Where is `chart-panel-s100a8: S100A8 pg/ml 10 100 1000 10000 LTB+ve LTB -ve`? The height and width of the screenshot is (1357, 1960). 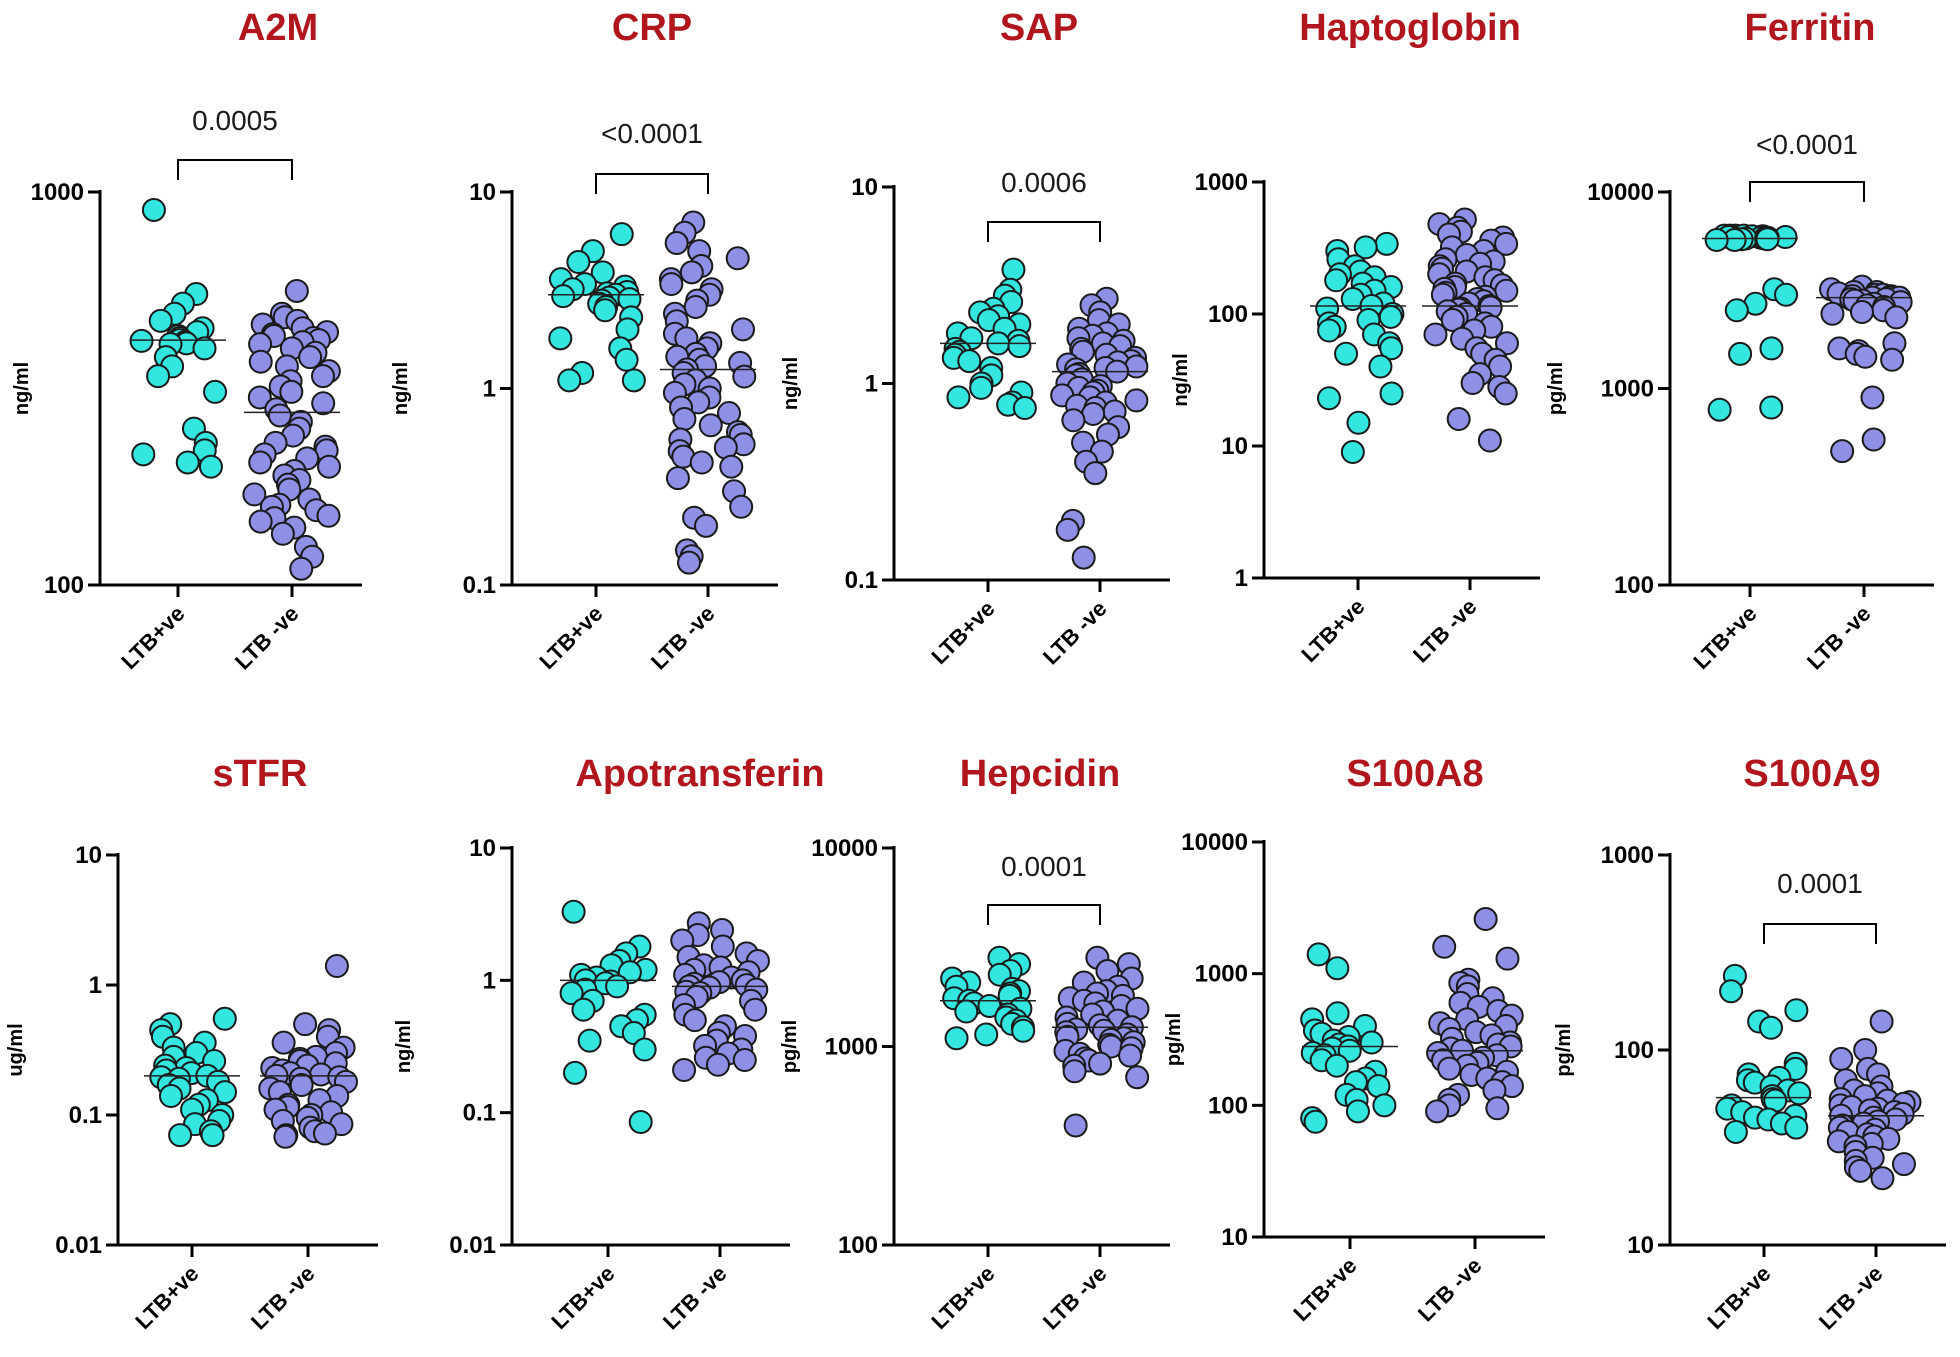
chart-panel-s100a8: S100A8 pg/ml 10 100 1000 10000 LTB+ve LTB -ve is located at coordinates (1354, 1039).